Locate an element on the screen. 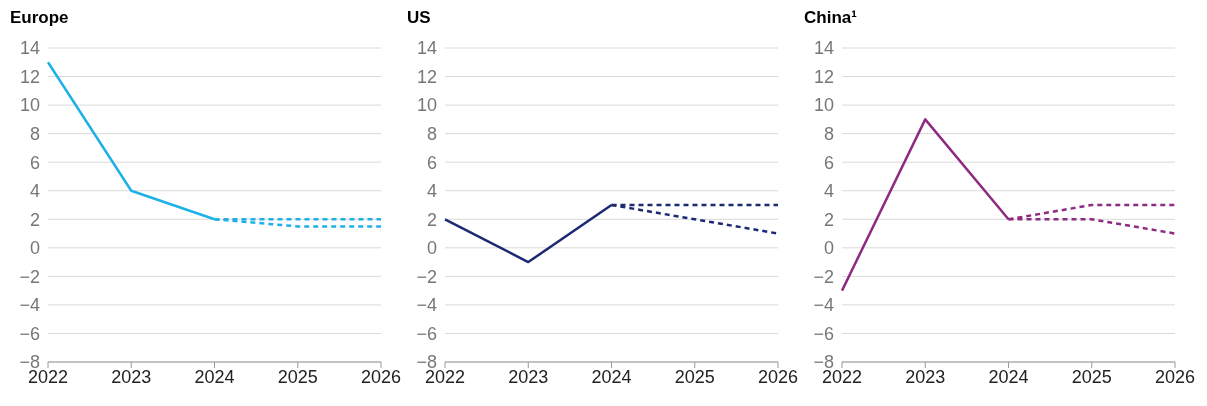 This screenshot has height=406, width=1207. chart-title: Europe is located at coordinates (39, 18).